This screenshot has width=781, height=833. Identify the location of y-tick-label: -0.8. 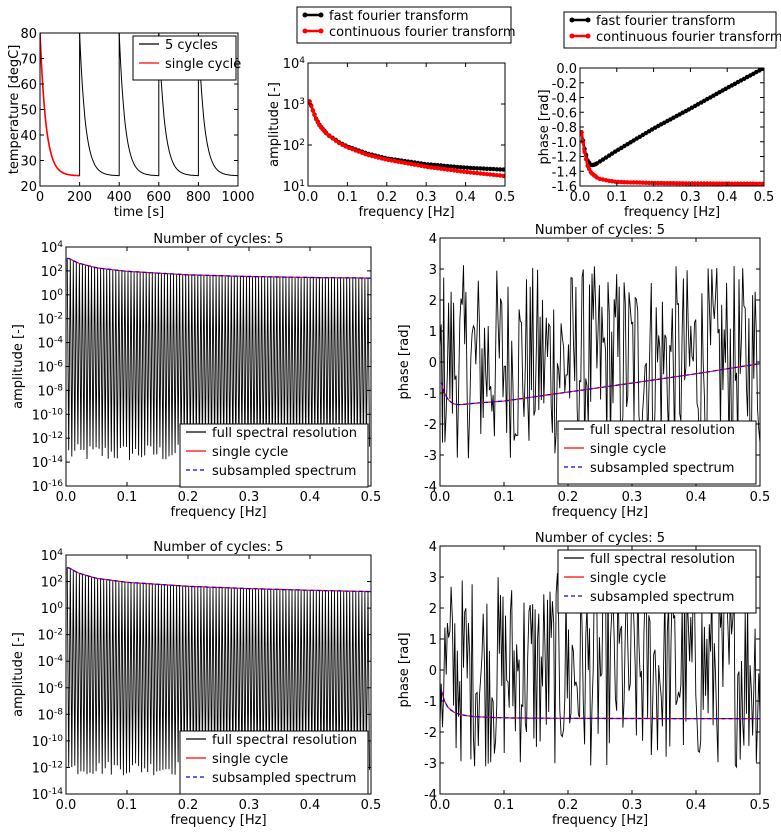
(564, 128).